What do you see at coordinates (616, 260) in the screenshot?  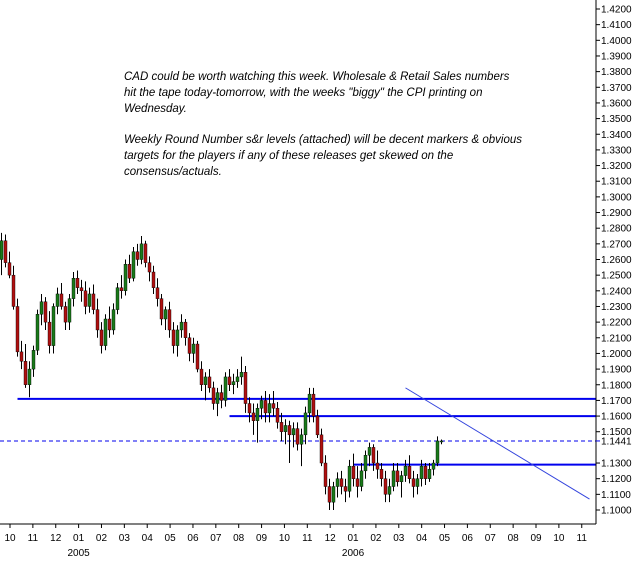 I see `y-tick-label: 1.2600` at bounding box center [616, 260].